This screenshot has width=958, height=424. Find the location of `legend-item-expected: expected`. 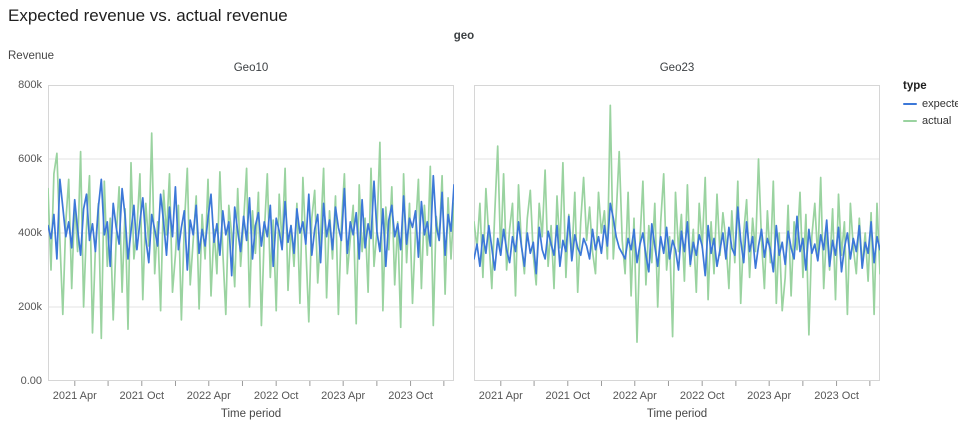

legend-item-expected: expected is located at coordinates (930, 104).